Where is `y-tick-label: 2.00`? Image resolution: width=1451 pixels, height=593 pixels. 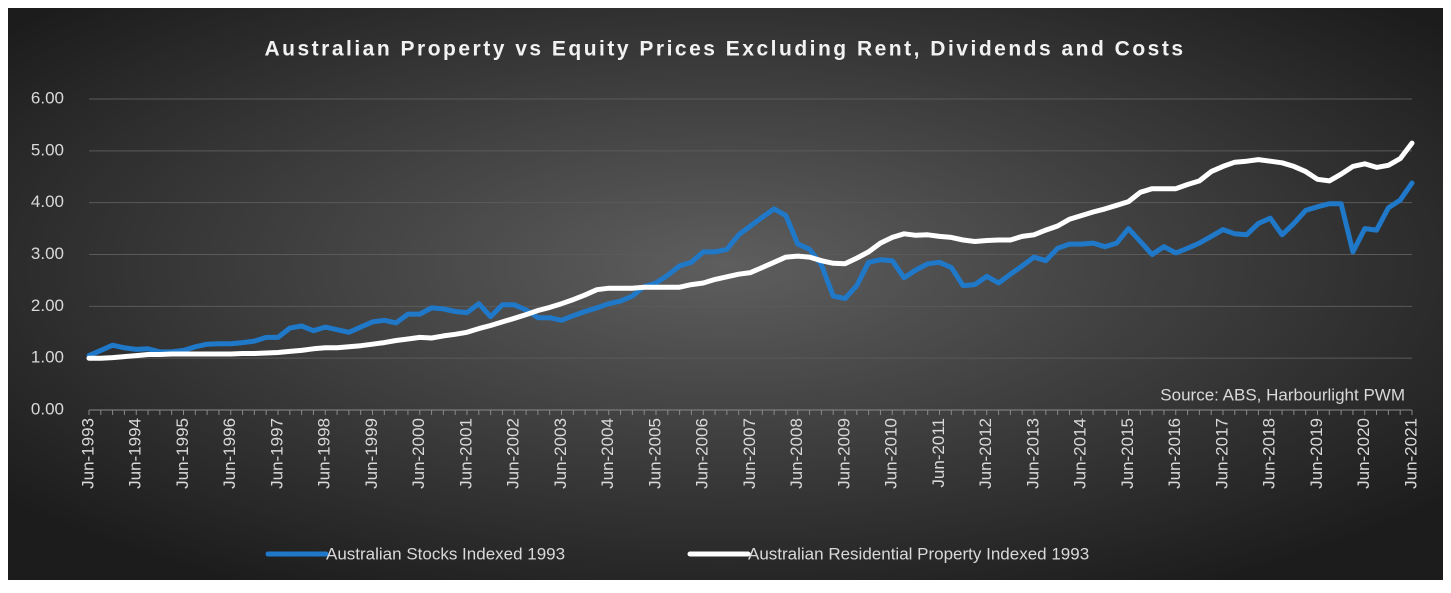
y-tick-label: 2.00 is located at coordinates (47, 305).